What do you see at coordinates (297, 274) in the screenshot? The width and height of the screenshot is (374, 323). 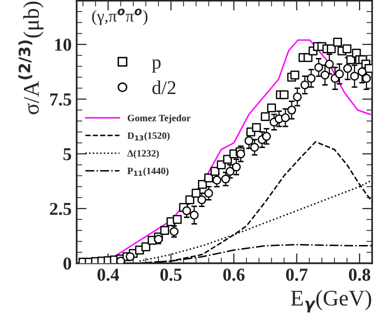 I see `x-tick-label: 0.7` at bounding box center [297, 274].